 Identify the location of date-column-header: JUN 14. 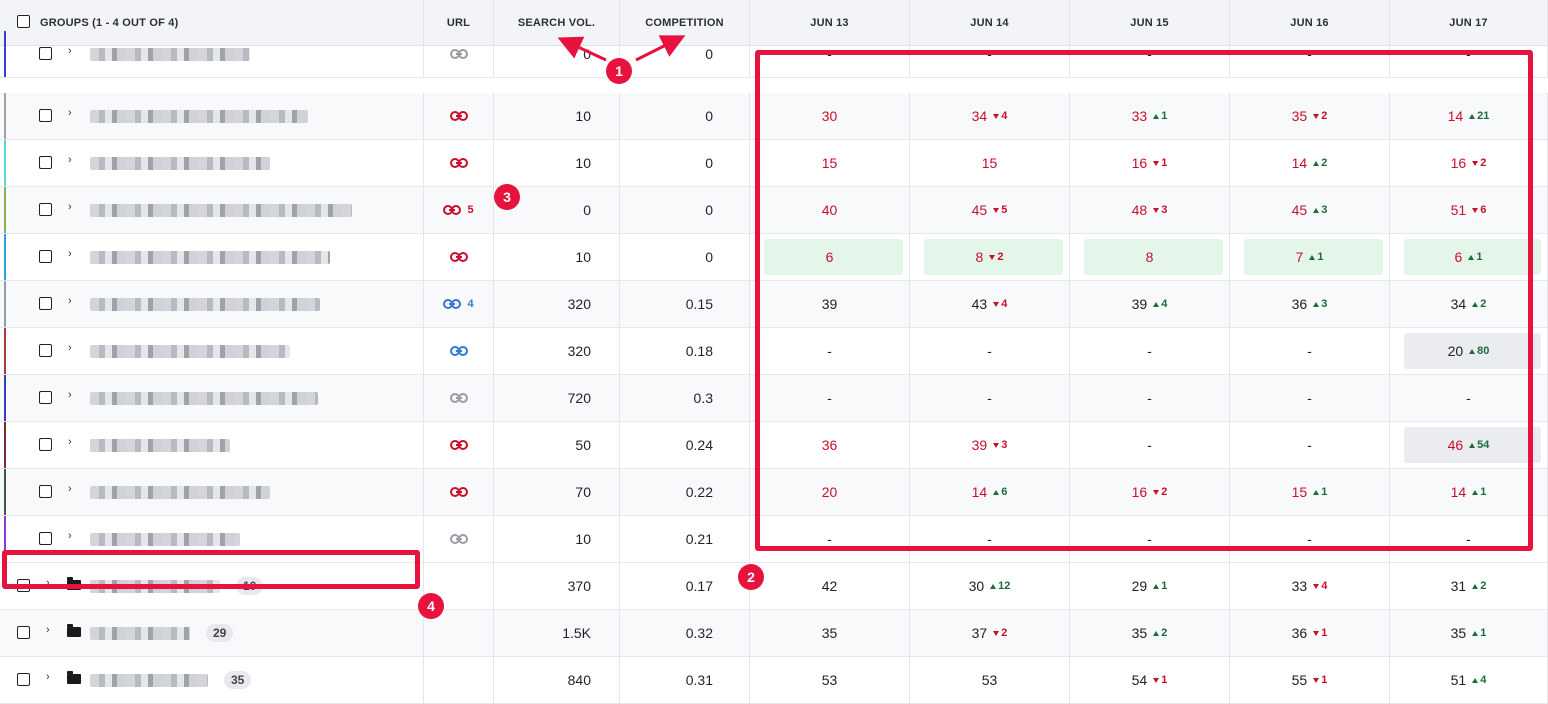
(990, 22).